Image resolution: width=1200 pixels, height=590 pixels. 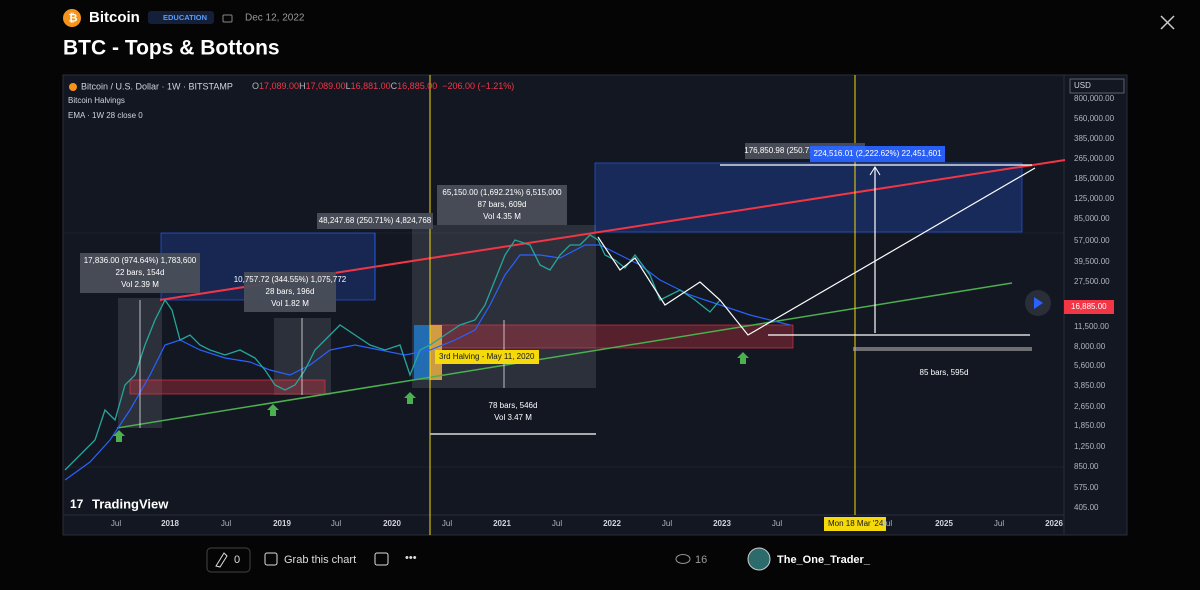 I want to click on annotation-text: 22 bars, 154d, so click(x=140, y=272).